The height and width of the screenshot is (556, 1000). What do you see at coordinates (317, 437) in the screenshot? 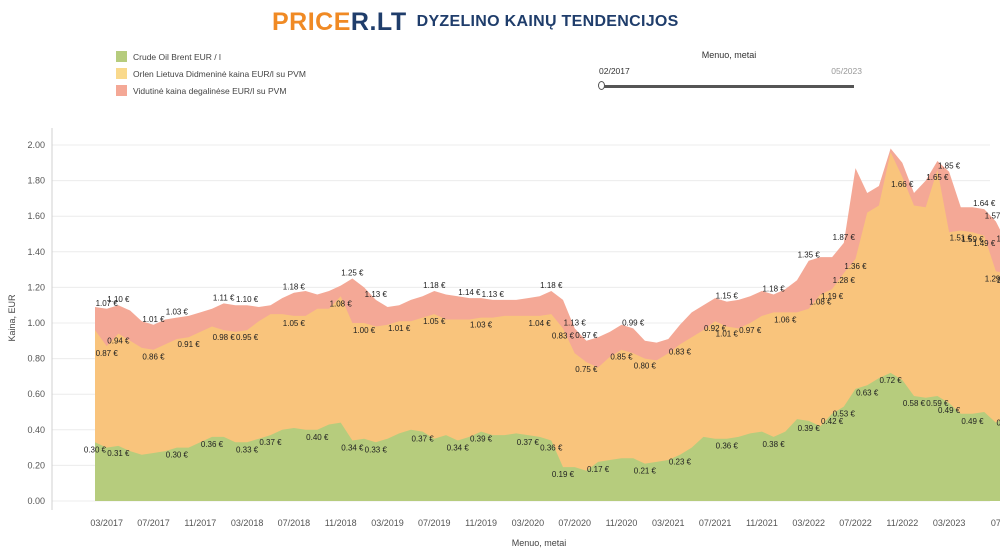
I see `data-label: 0.40 €` at bounding box center [317, 437].